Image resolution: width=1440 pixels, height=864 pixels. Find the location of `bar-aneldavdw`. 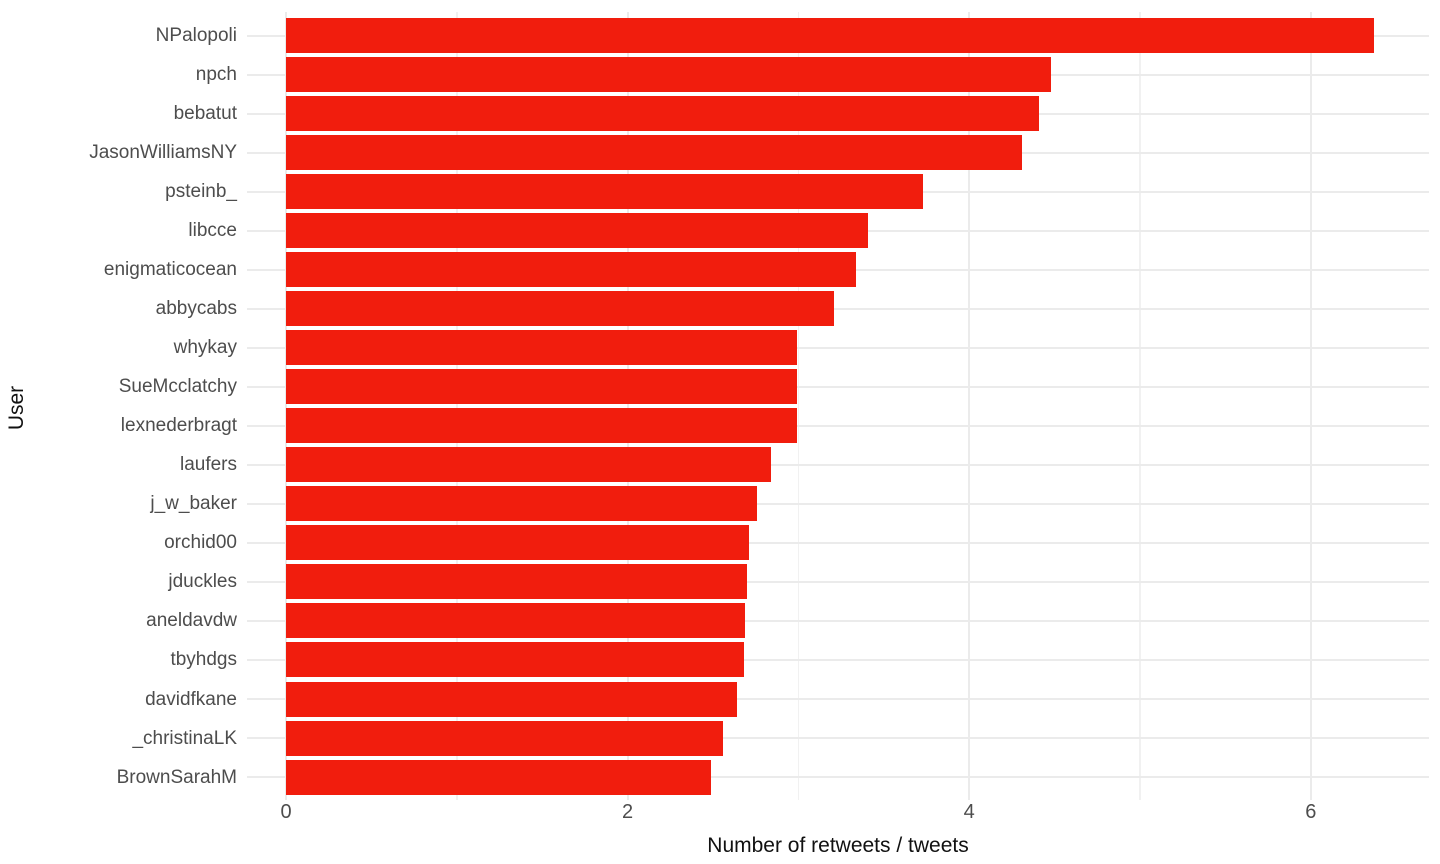

bar-aneldavdw is located at coordinates (516, 621).